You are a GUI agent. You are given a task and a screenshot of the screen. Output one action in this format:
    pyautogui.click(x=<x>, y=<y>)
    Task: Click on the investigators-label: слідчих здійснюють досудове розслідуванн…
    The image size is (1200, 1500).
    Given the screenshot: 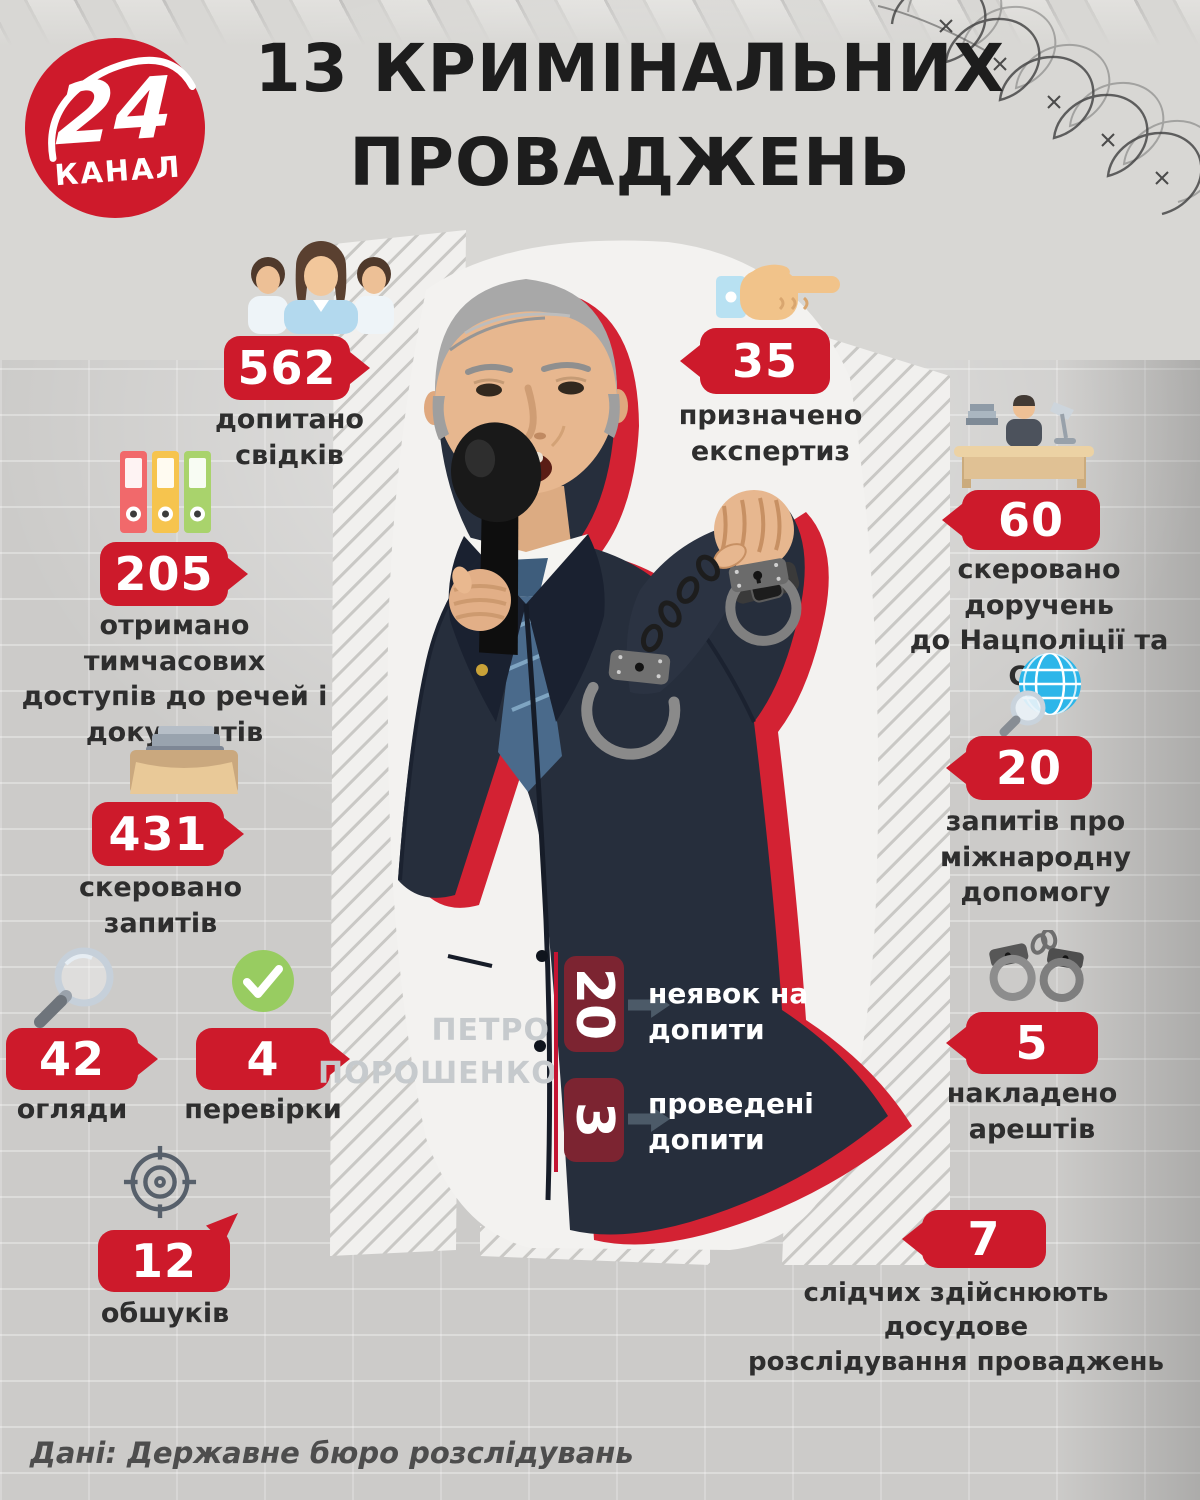 What is the action you would take?
    pyautogui.click(x=956, y=1327)
    